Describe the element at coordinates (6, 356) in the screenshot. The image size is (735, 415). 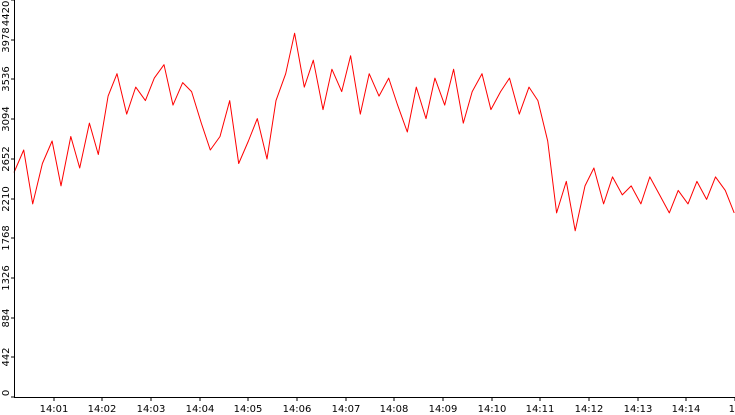
I see `y-tick-label: 442` at that location.